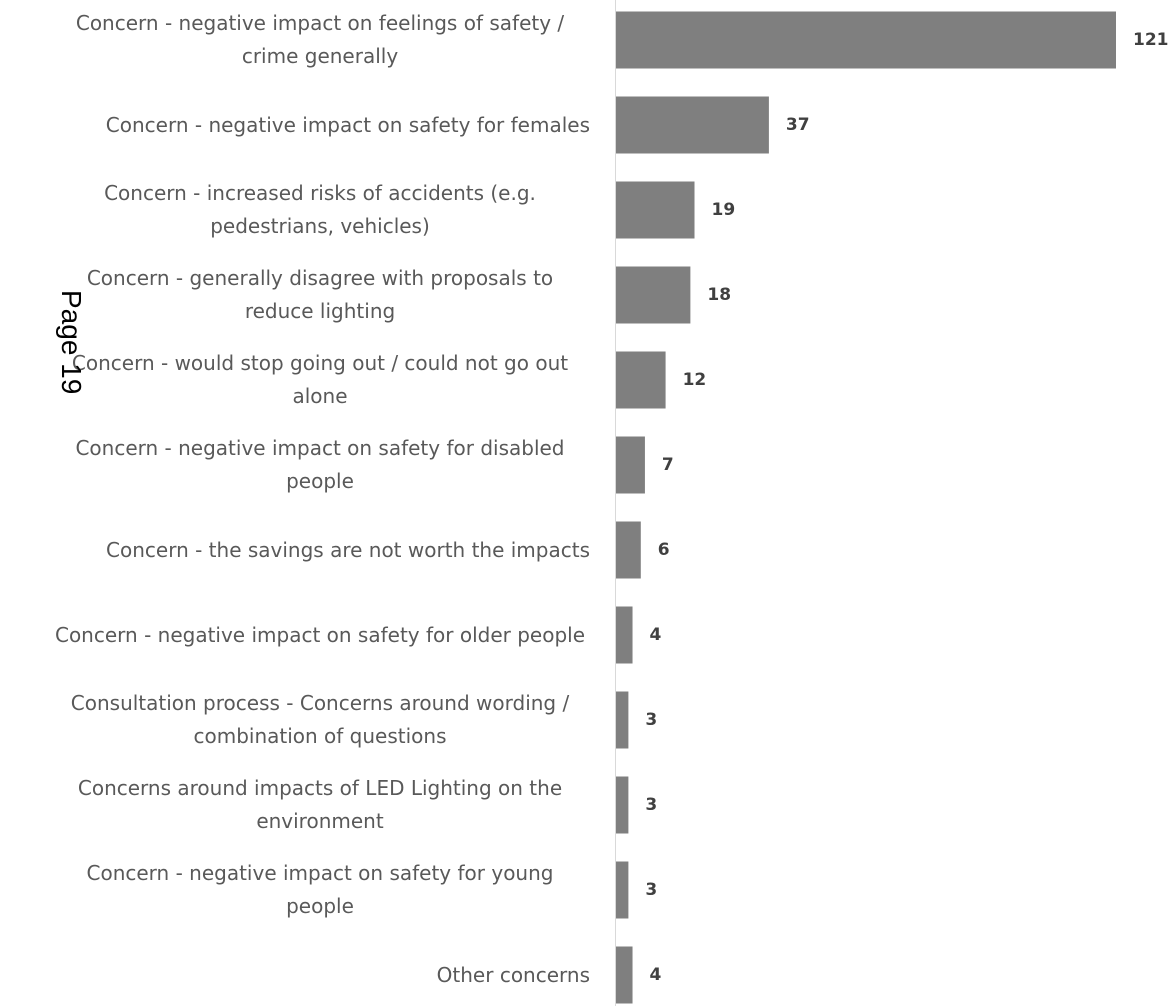  Describe the element at coordinates (651, 805) in the screenshot. I see `value-label-10: 3` at that location.